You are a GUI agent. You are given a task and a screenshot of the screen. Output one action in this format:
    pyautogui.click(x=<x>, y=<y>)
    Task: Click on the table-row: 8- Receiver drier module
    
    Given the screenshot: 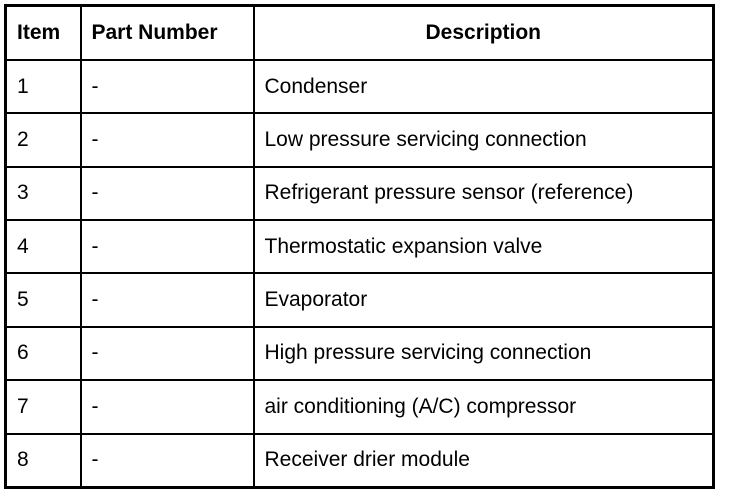 What is the action you would take?
    pyautogui.click(x=359, y=460)
    